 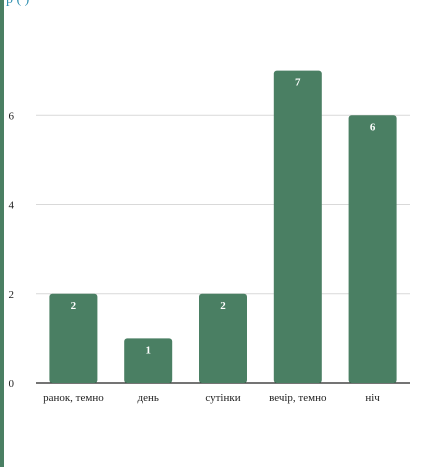 I want to click on data-label: 7, so click(x=298, y=83).